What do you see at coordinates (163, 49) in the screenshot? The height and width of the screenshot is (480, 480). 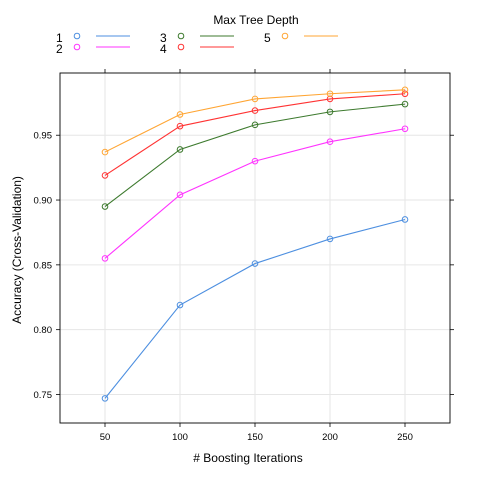 I see `legend-label: 4` at bounding box center [163, 49].